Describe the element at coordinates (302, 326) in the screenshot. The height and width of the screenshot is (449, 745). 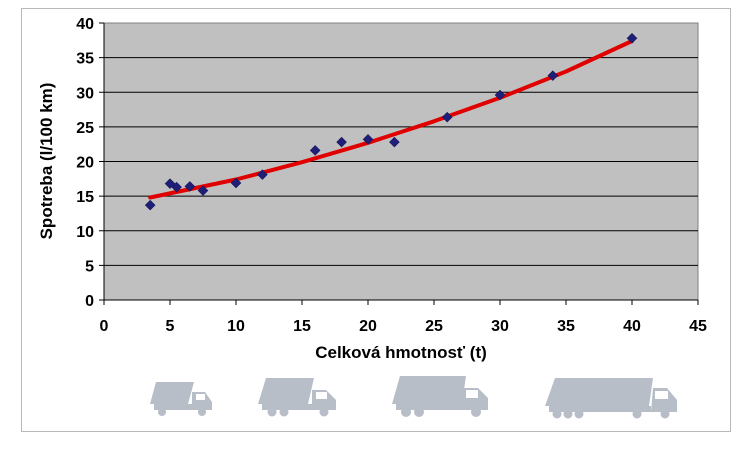
I see `x-tick-label: 15` at that location.